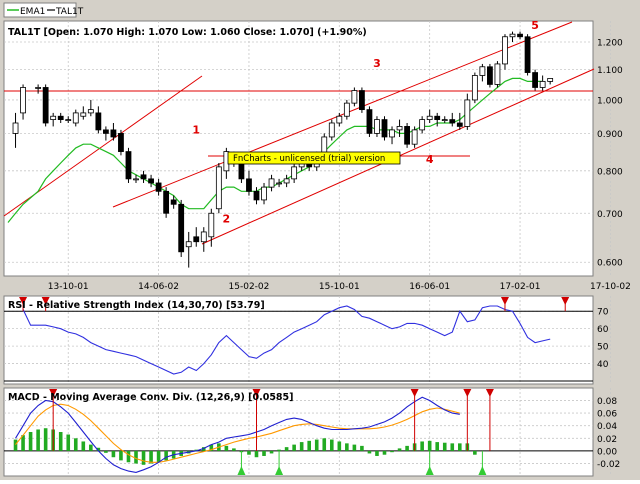  What do you see at coordinates (607, 452) in the screenshot?
I see `macd-y-tick: 0.00` at bounding box center [607, 452].